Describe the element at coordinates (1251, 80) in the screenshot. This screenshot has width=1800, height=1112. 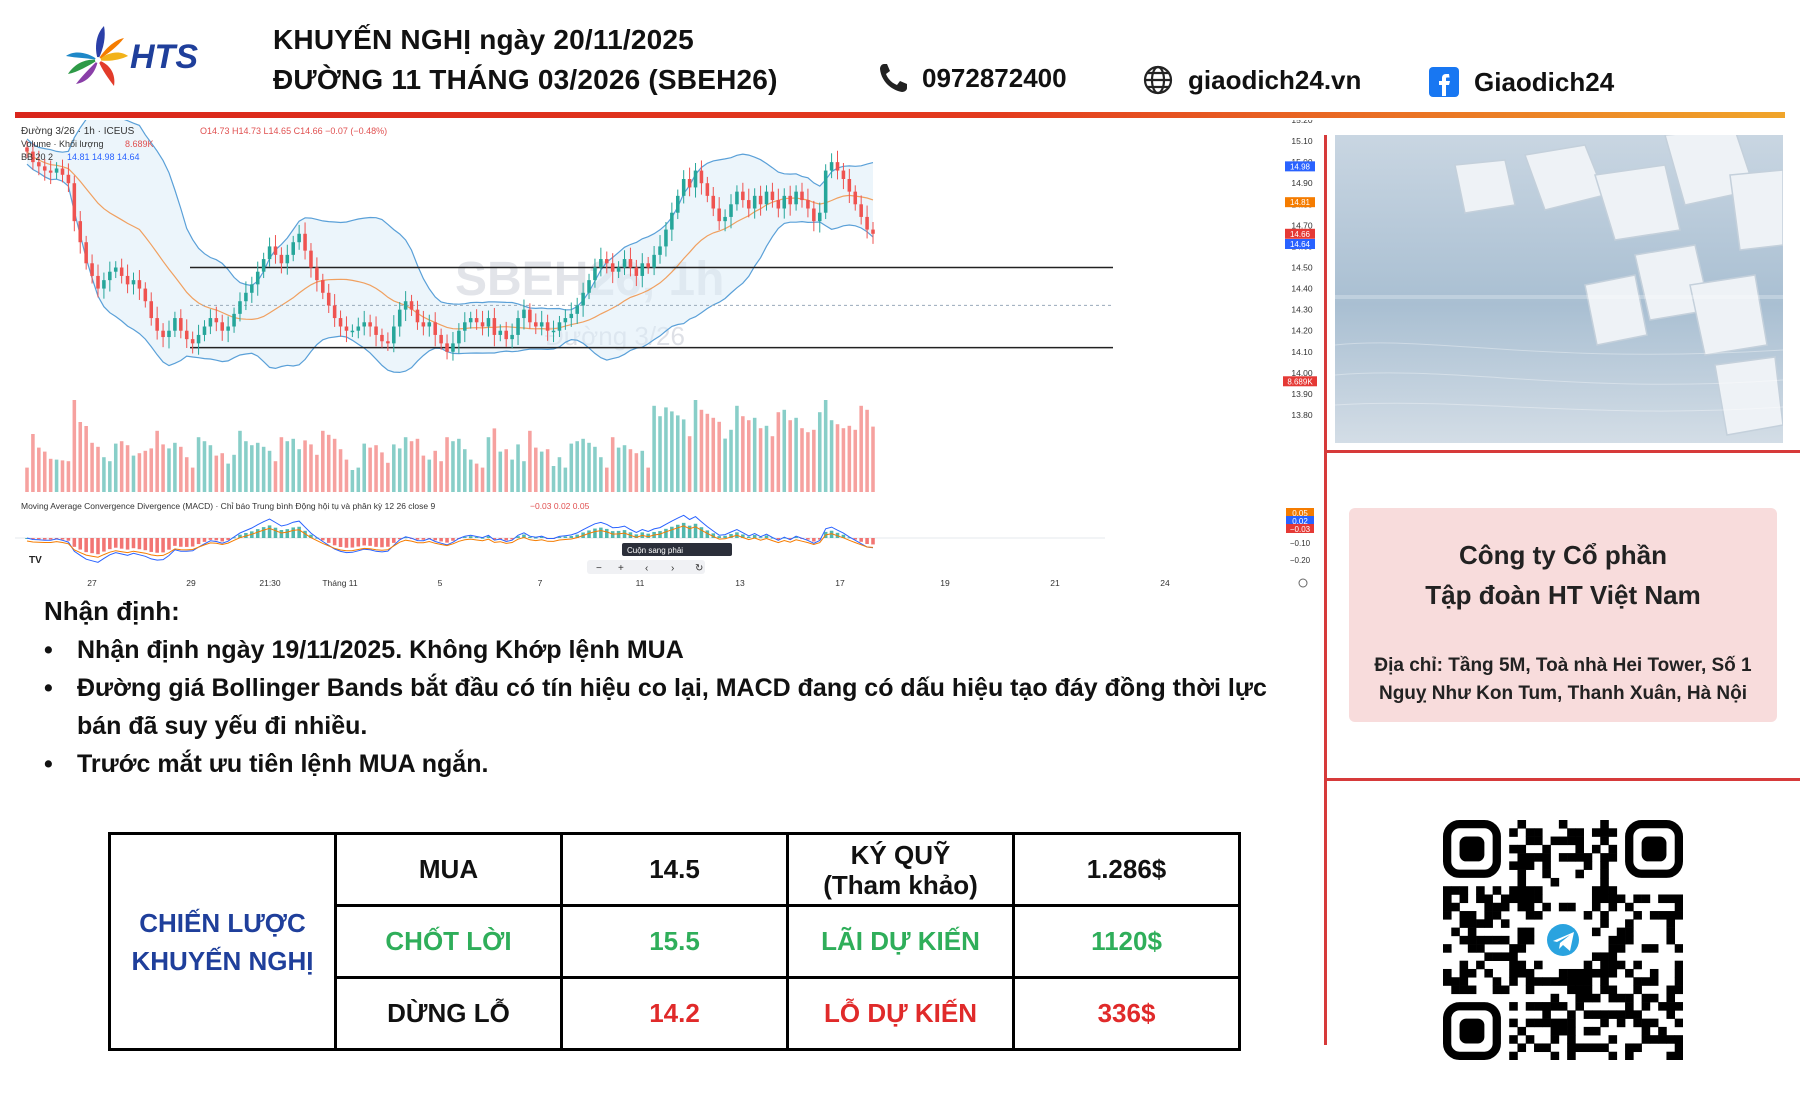
I see `contact-website: giaodich24.vn` at that location.